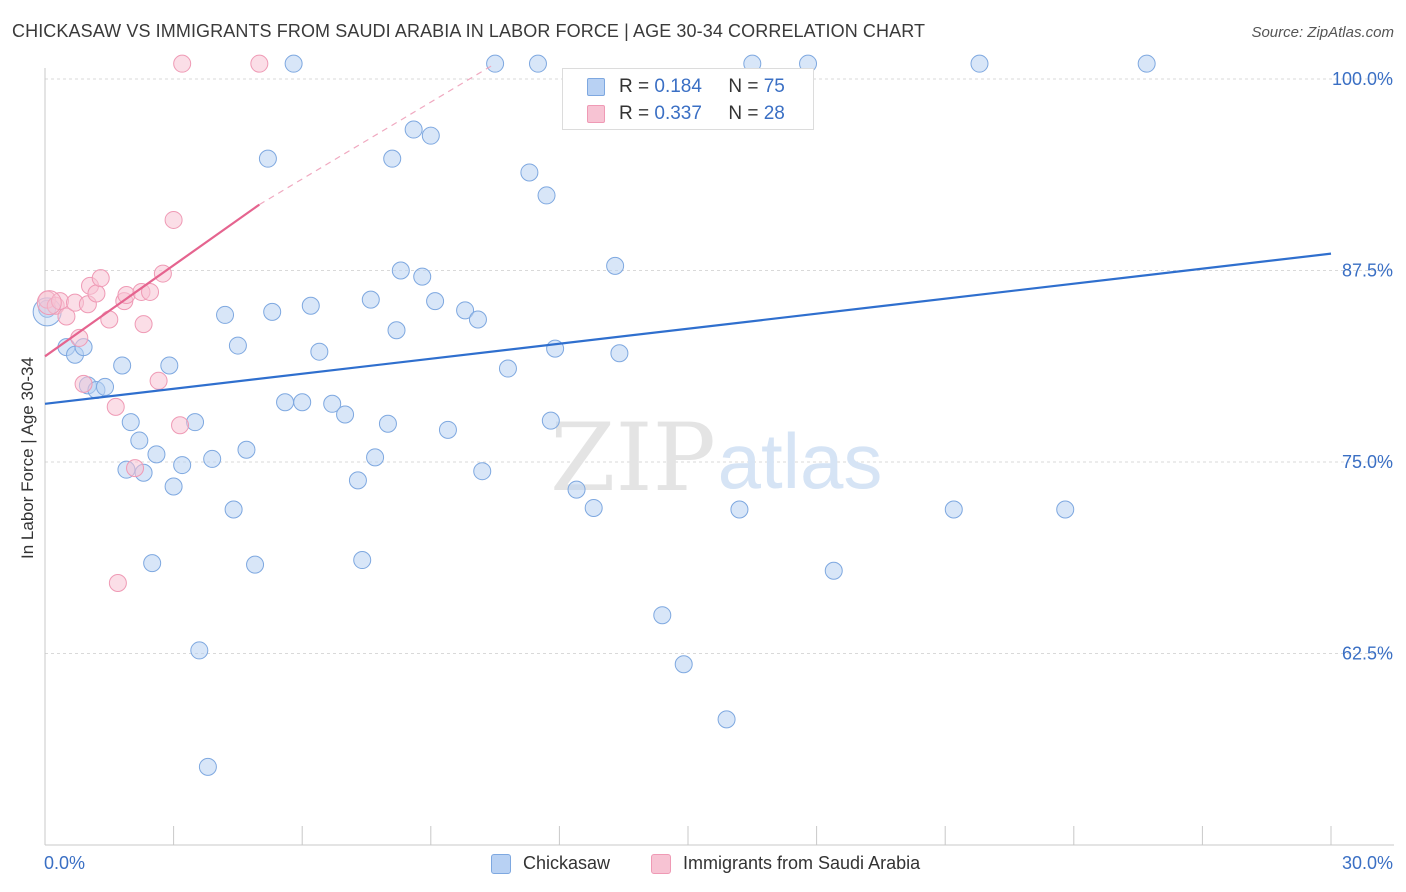 The height and width of the screenshot is (892, 1406). Describe the element at coordinates (802, 863) in the screenshot. I see `legend-label-saudi: Immigrants from Saudi Arabia` at that location.